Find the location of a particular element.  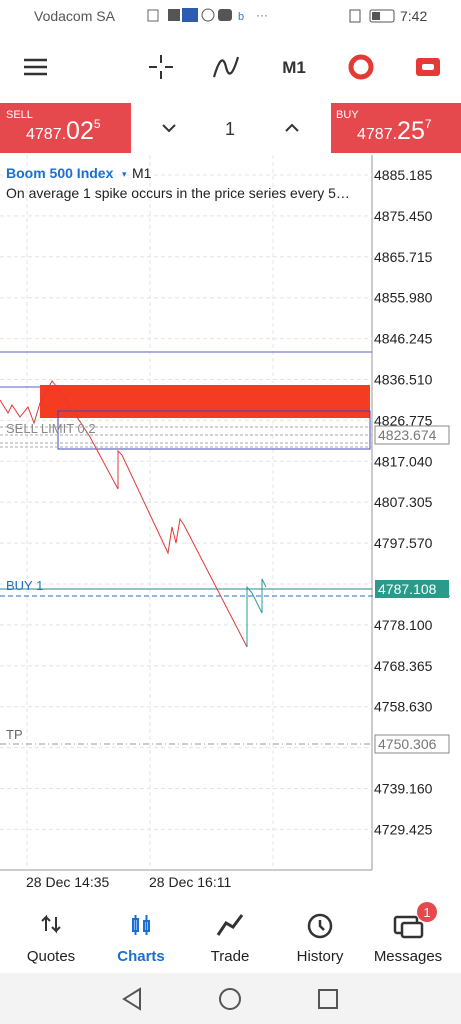

price-label: 4885.185 is located at coordinates (403, 175).